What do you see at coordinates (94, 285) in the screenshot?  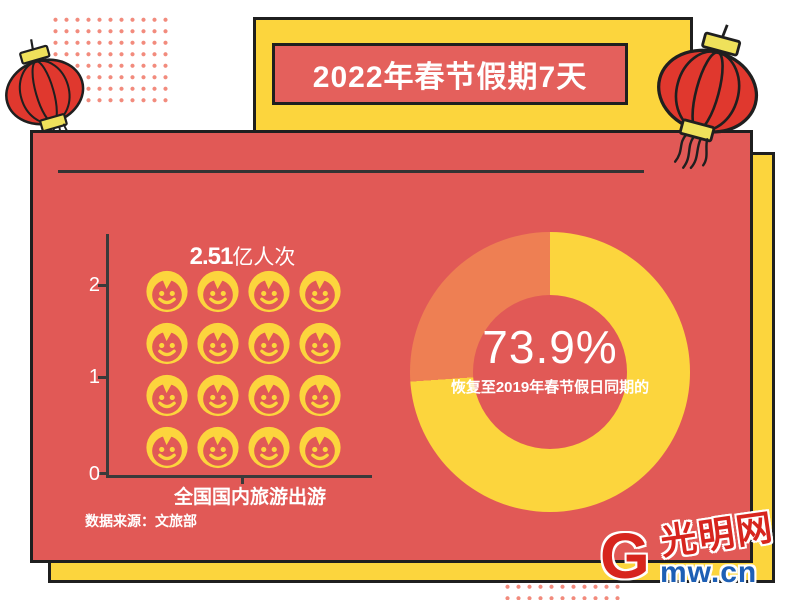 I see `y-tick-label: 2` at bounding box center [94, 285].